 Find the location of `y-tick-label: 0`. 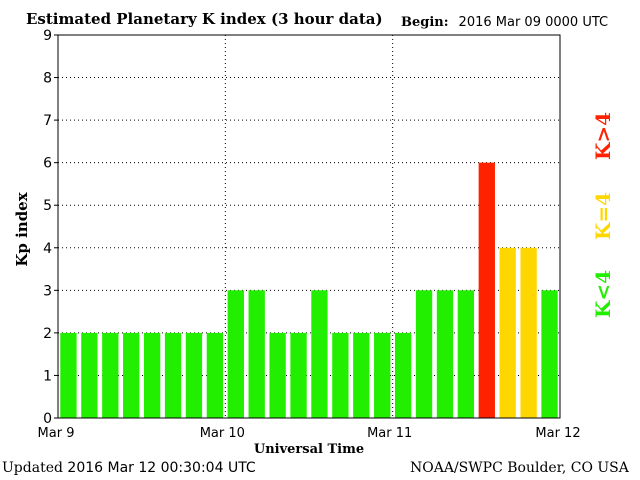

y-tick-label: 0 is located at coordinates (47, 419).